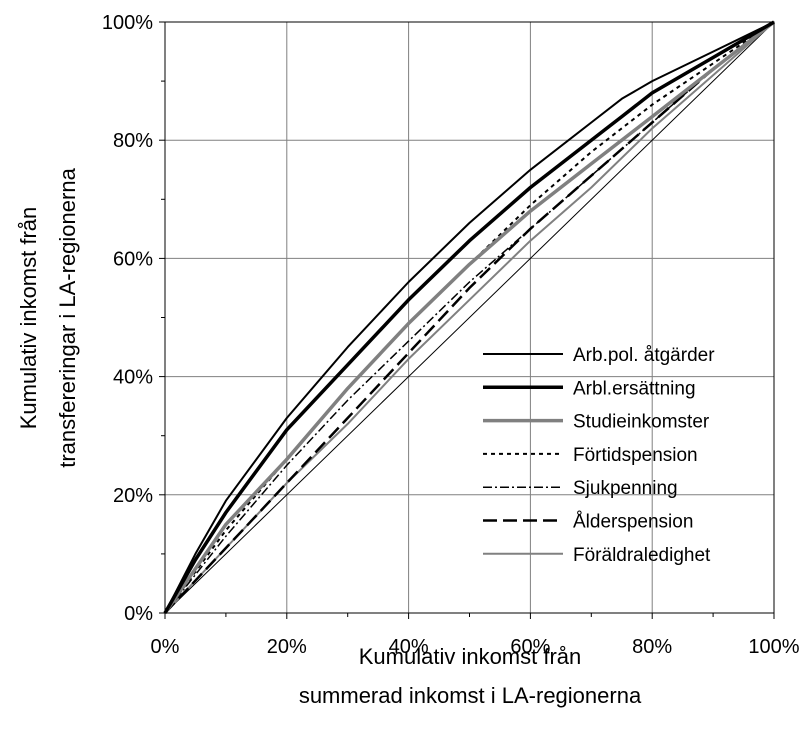 Image resolution: width=805 pixels, height=734 pixels. I want to click on y-tick-label: 60%, so click(133, 259).